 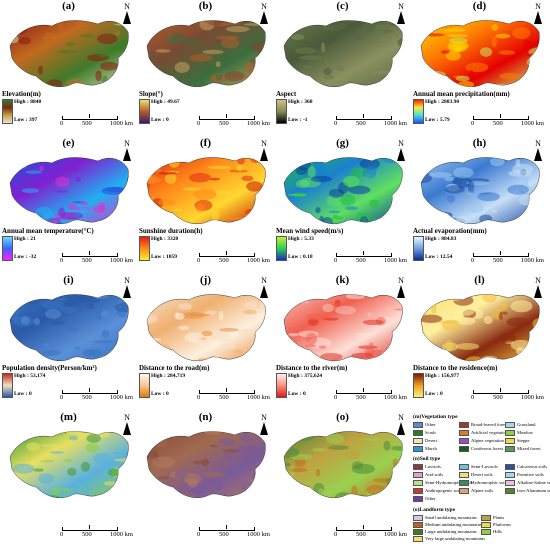 What do you see at coordinates (49, 368) in the screenshot?
I see `legend-title: Population density(Person/km²)` at bounding box center [49, 368].